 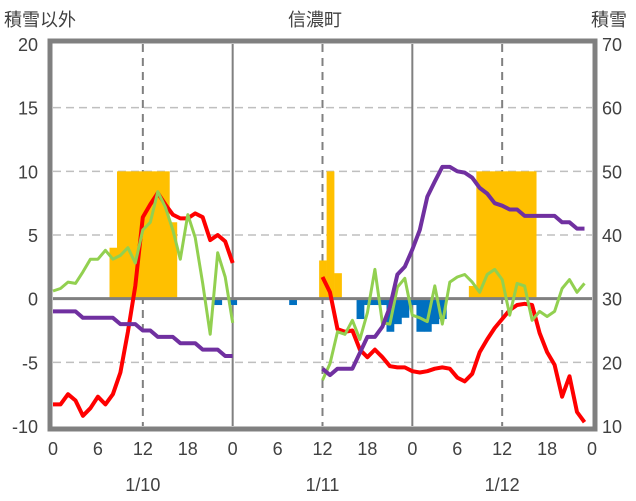 What do you see at coordinates (28, 172) in the screenshot?
I see `left-axis-tick-label: 10` at bounding box center [28, 172].